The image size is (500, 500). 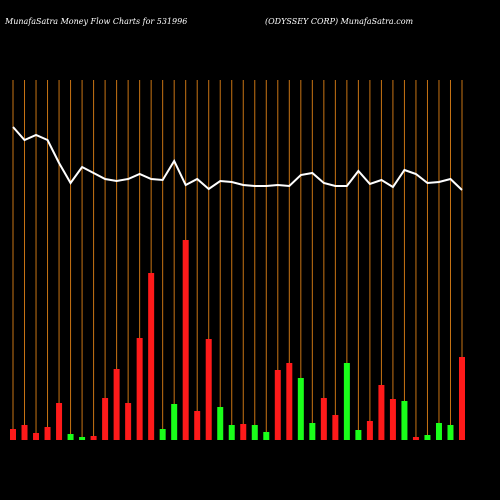 I want to click on chart-title: MunafaSatra Money Flow Charts for 531996, so click(x=95, y=21).